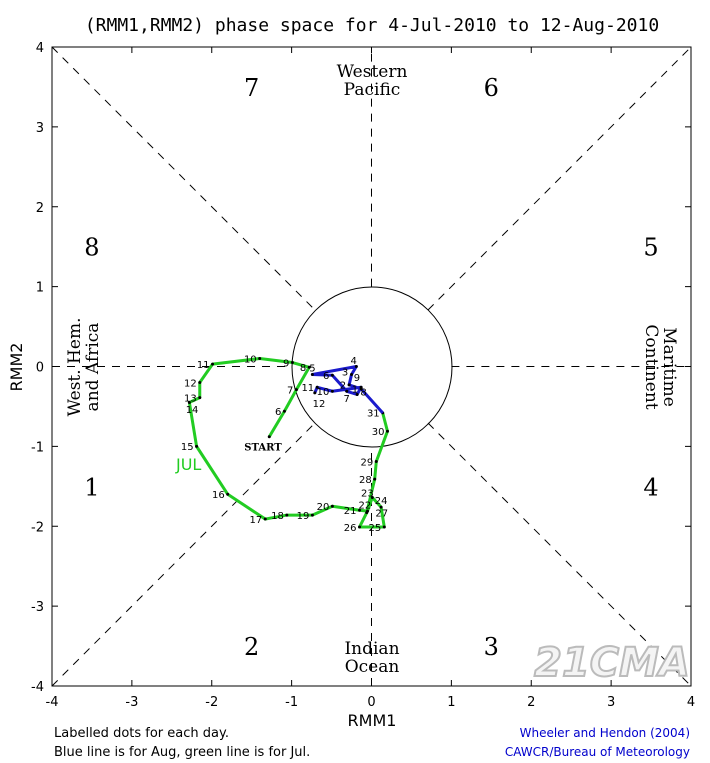 The width and height of the screenshot is (710, 763). Describe the element at coordinates (372, 667) in the screenshot. I see `region-bottom-line2: Ocean` at that location.